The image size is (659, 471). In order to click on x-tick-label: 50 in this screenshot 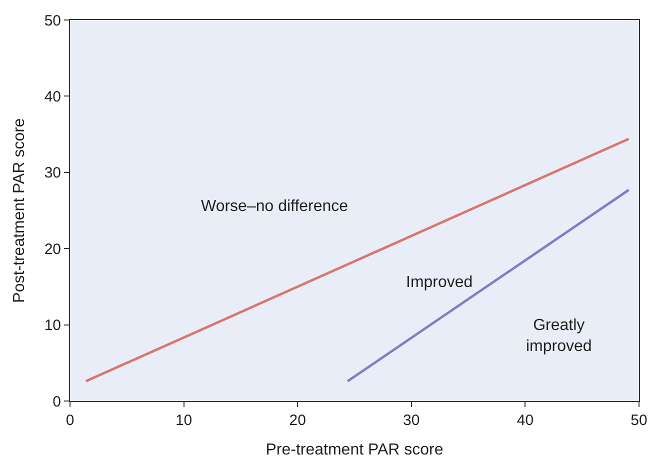, I will do `click(639, 420)`.